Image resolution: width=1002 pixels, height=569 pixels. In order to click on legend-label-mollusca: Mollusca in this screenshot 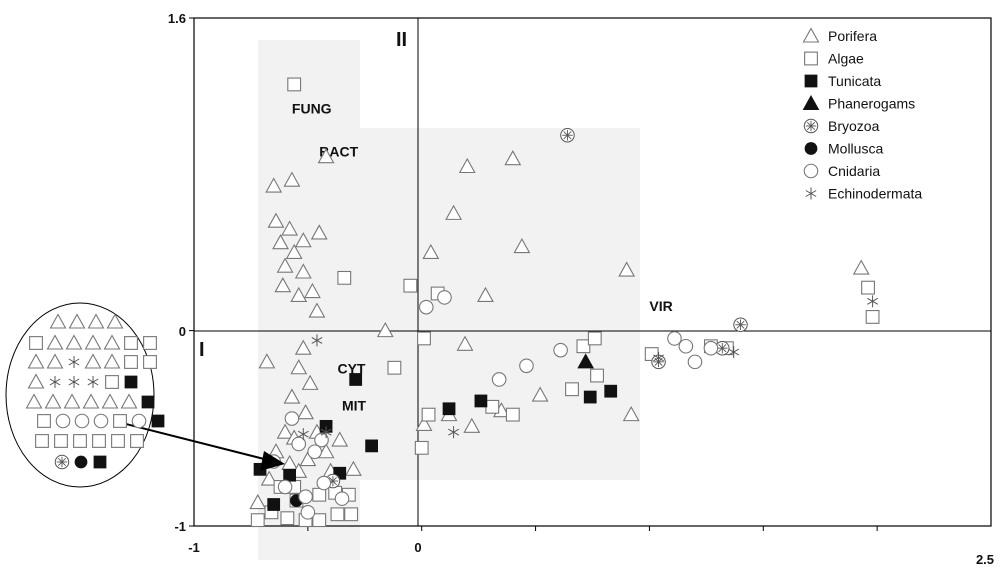, I will do `click(855, 149)`.